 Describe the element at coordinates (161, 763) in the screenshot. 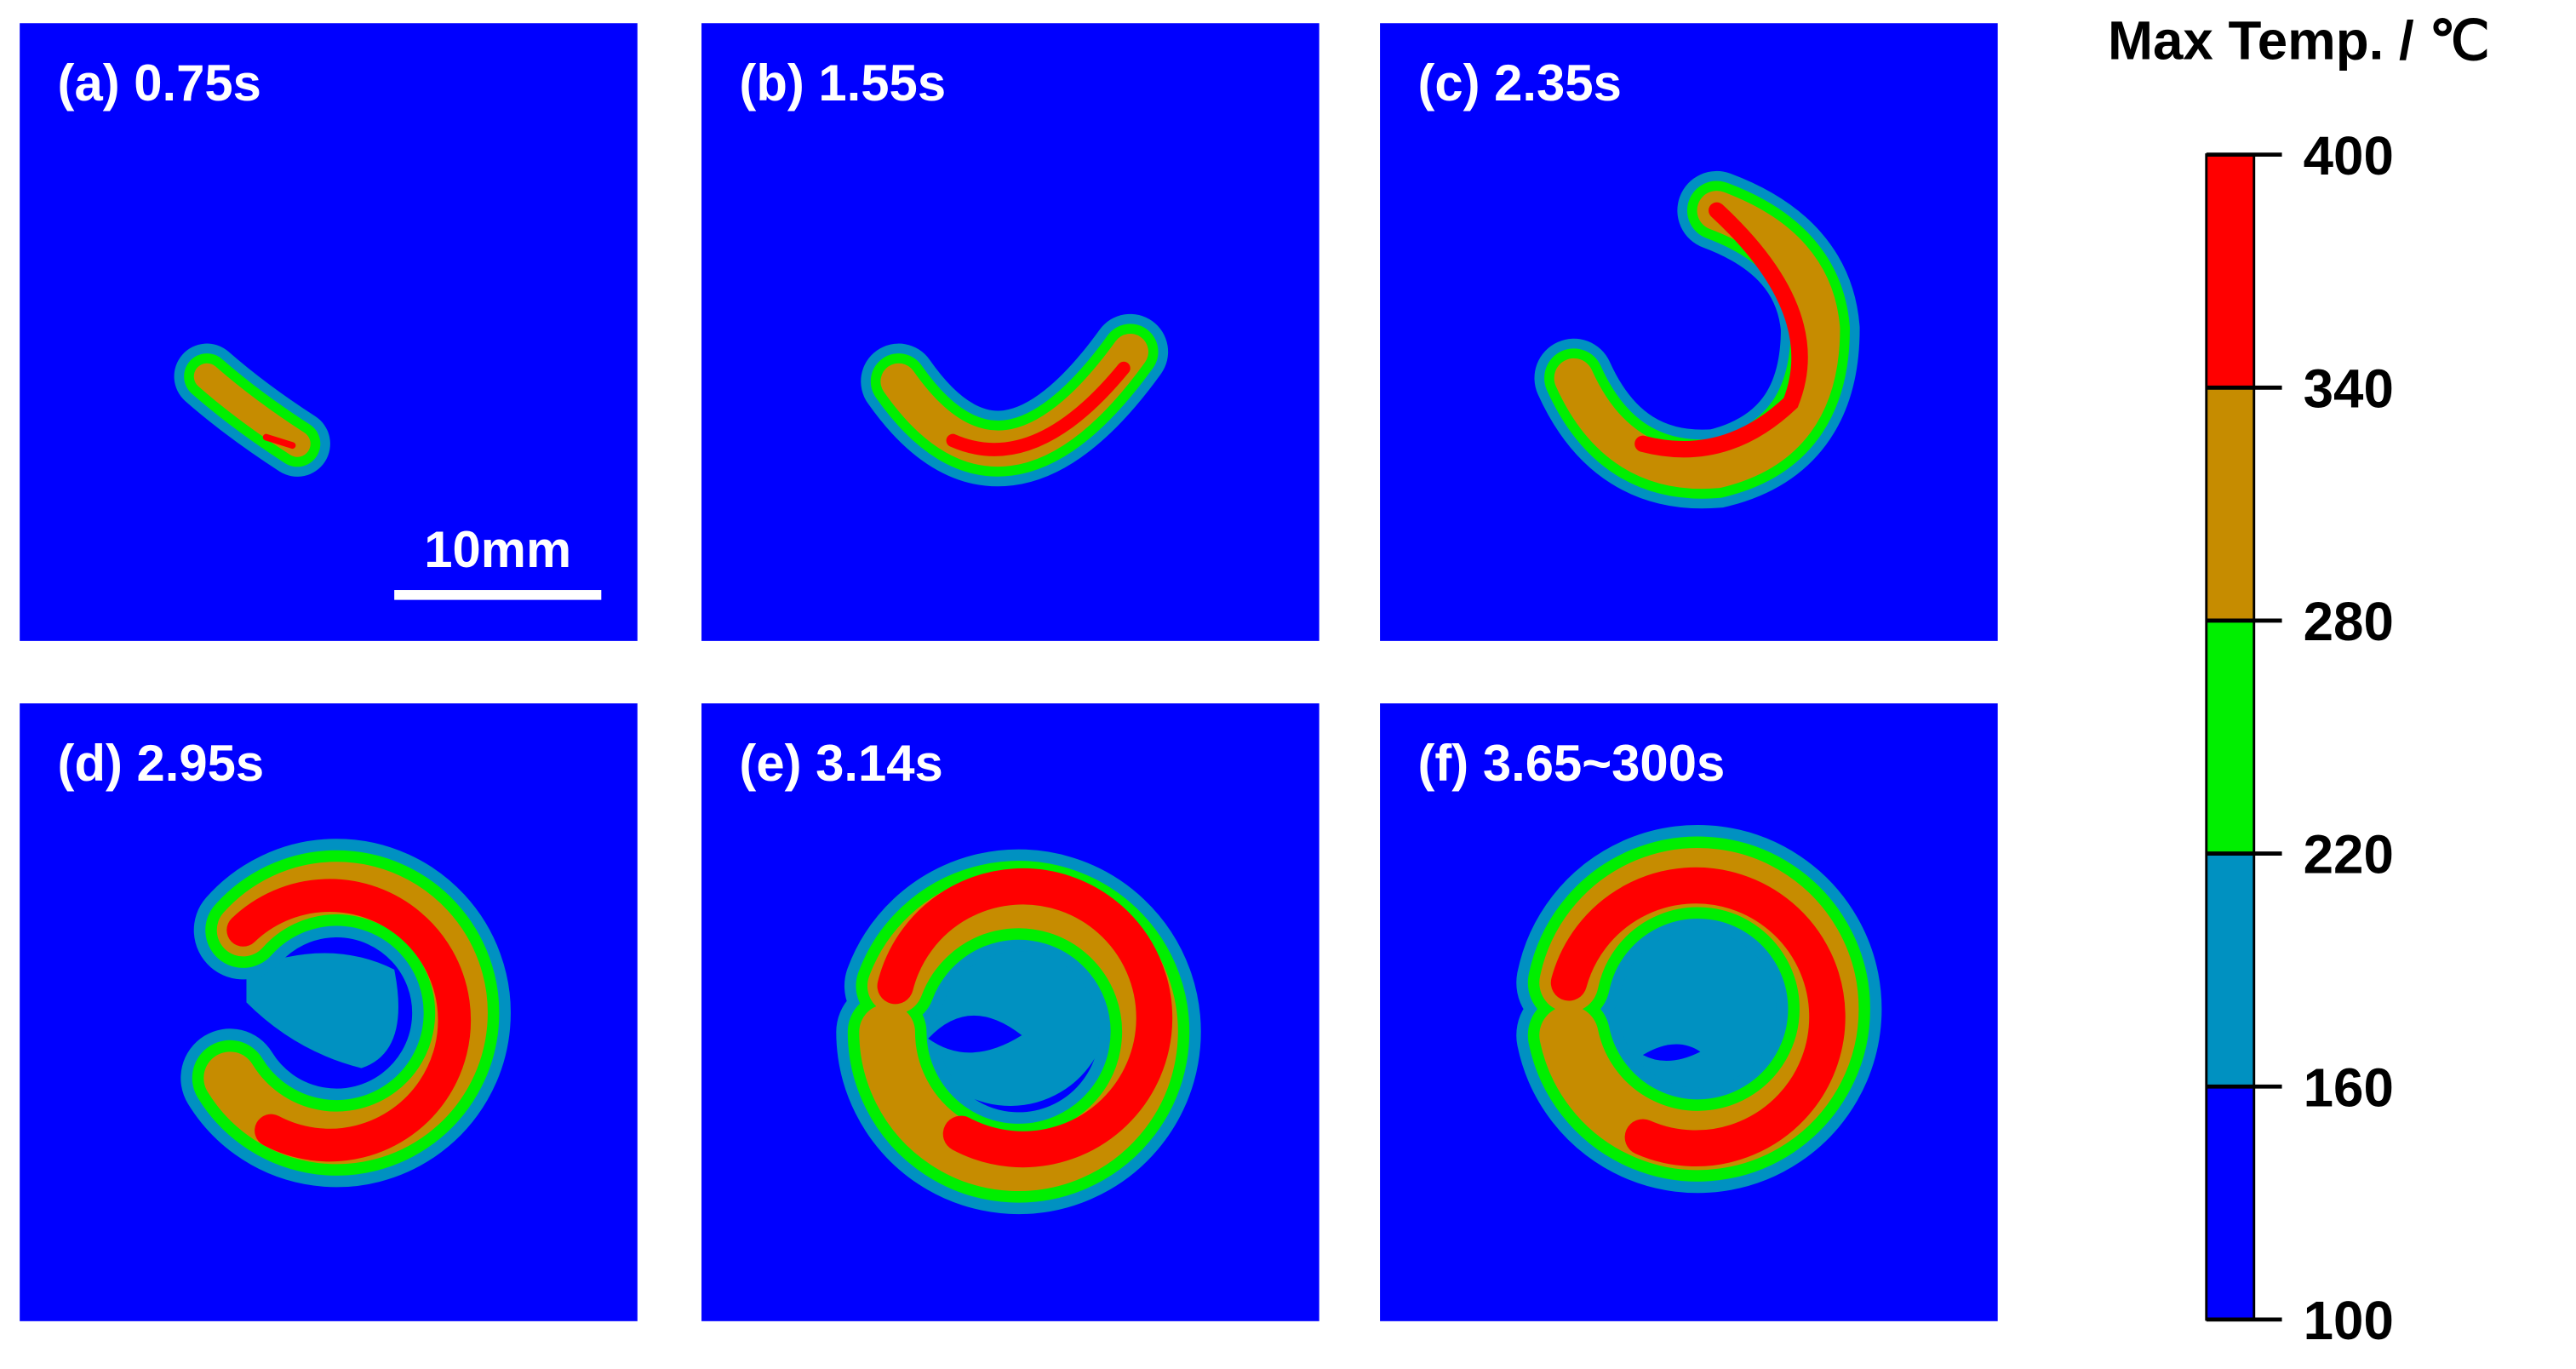

I see `panel-label: (d) 2.95s` at that location.